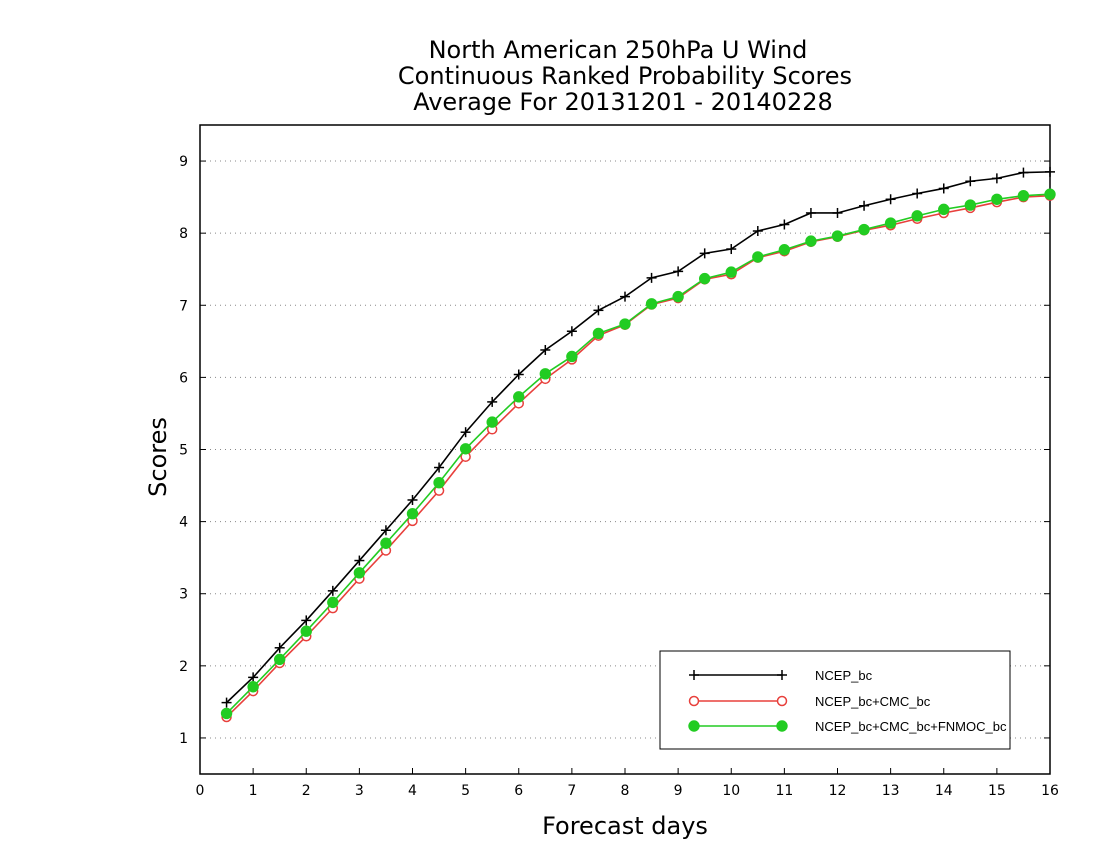 The image size is (1100, 850). What do you see at coordinates (412, 791) in the screenshot?
I see `x-tick-label: 4` at bounding box center [412, 791].